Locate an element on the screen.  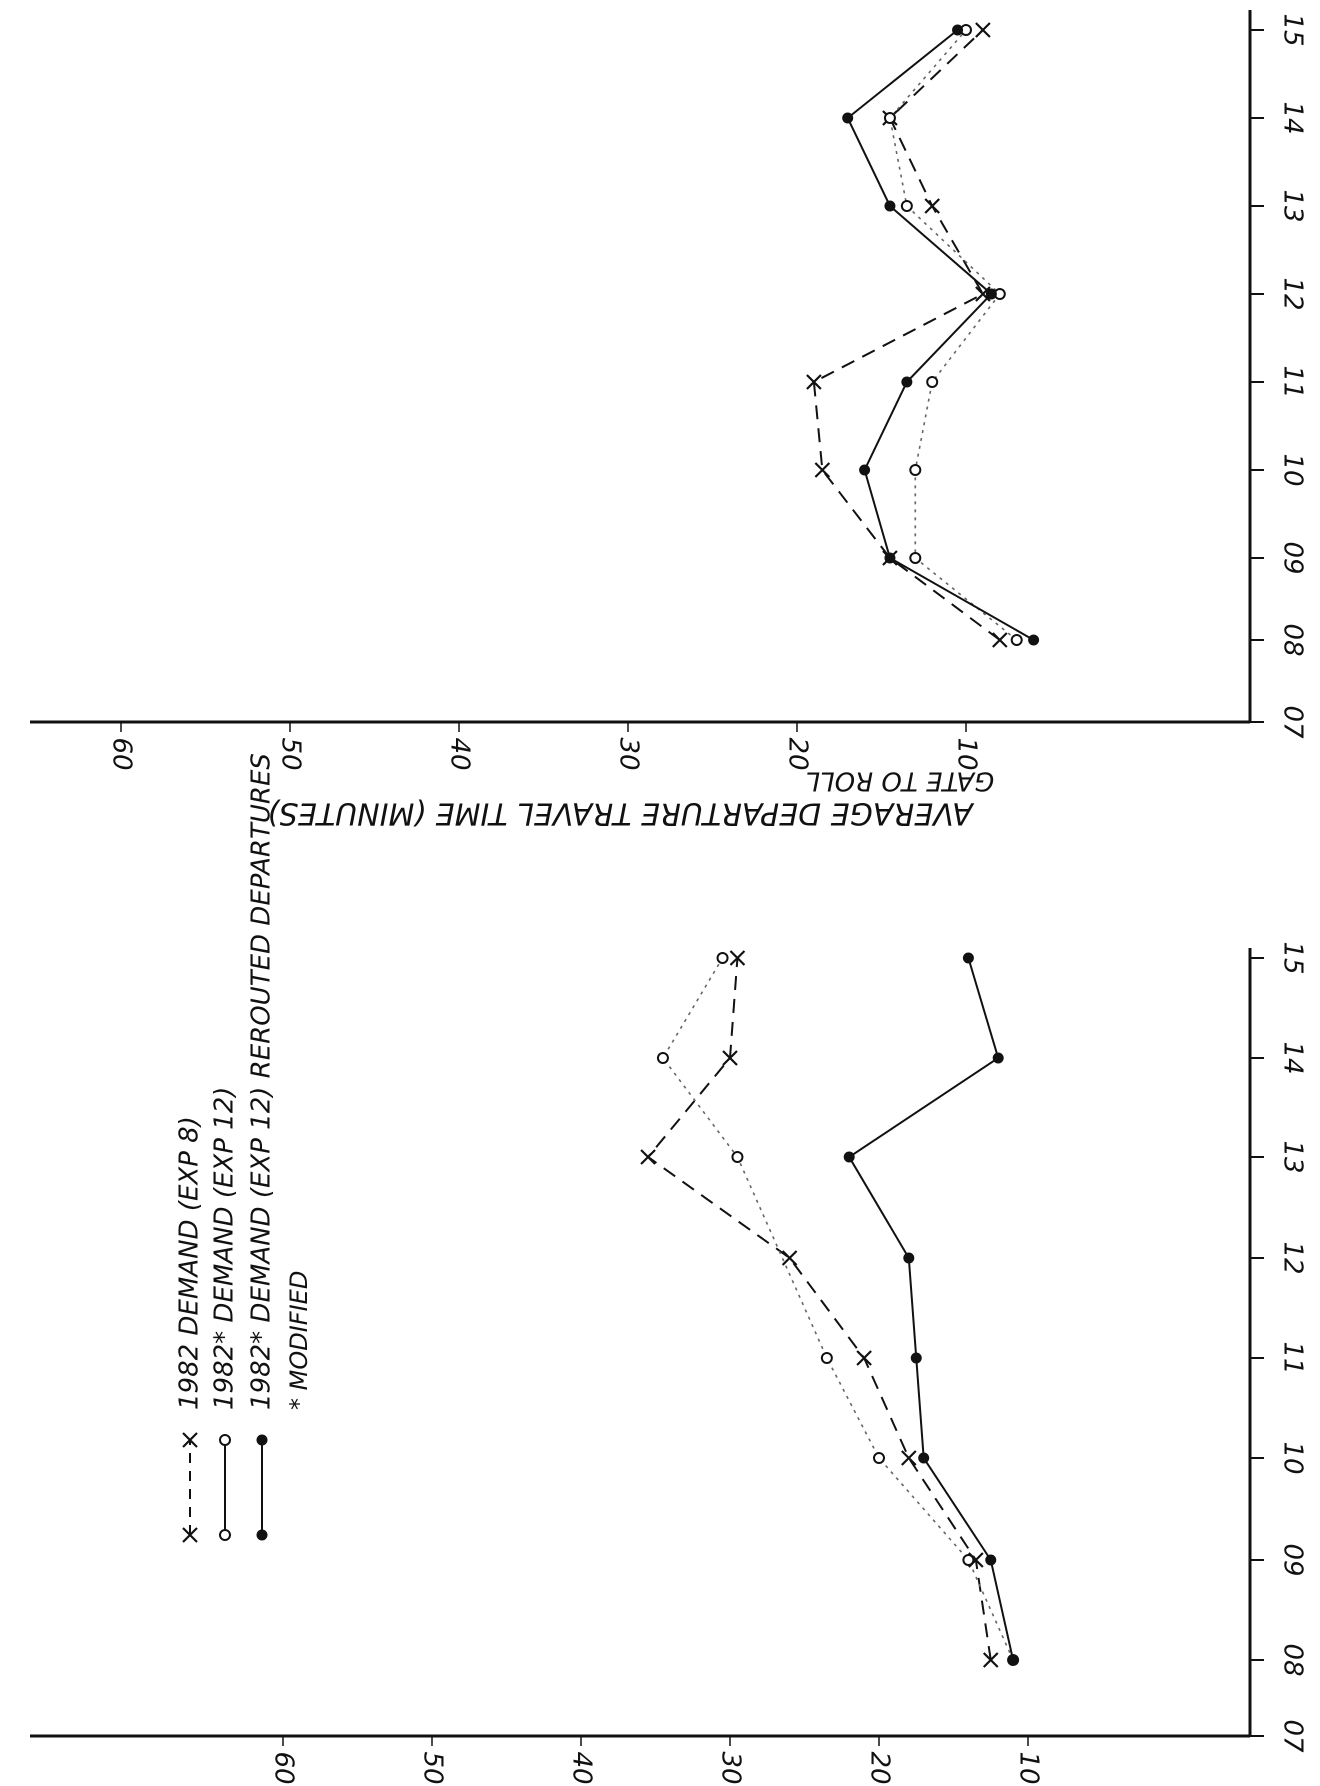
y-axis-sublabel: GATE TO ROLL is located at coordinates (900, 781).